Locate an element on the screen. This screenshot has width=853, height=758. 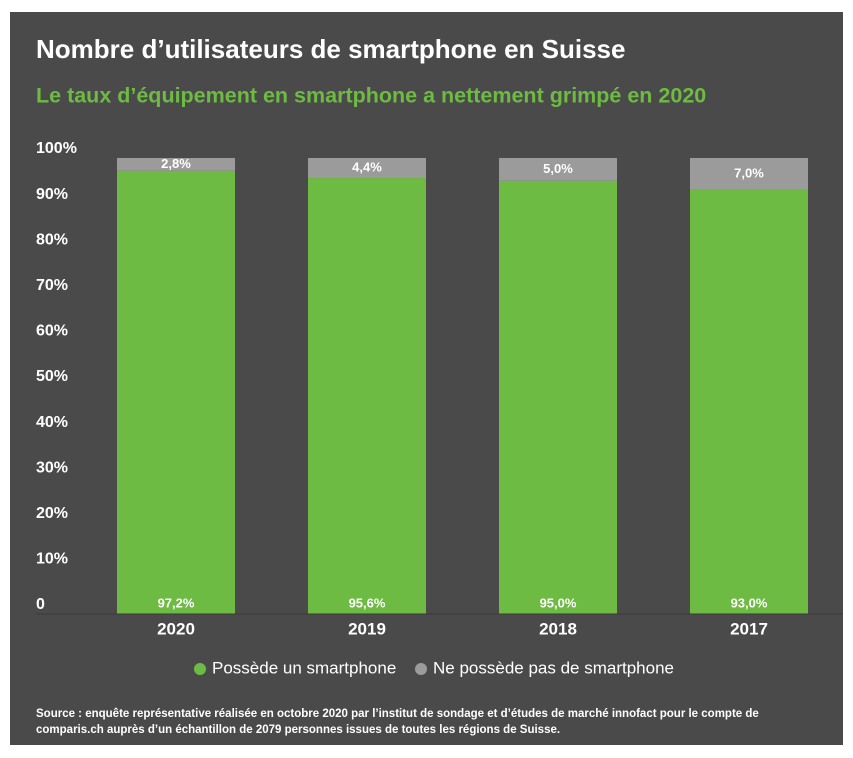
x-tick-label: 2018 is located at coordinates (558, 628).